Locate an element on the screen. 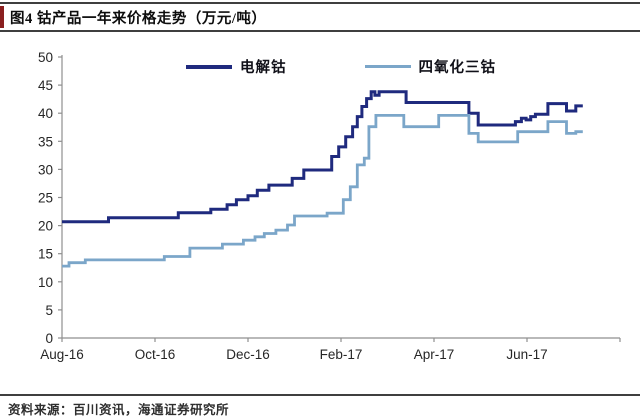 The height and width of the screenshot is (419, 640). x-tick-label: Oct-16 is located at coordinates (155, 354).